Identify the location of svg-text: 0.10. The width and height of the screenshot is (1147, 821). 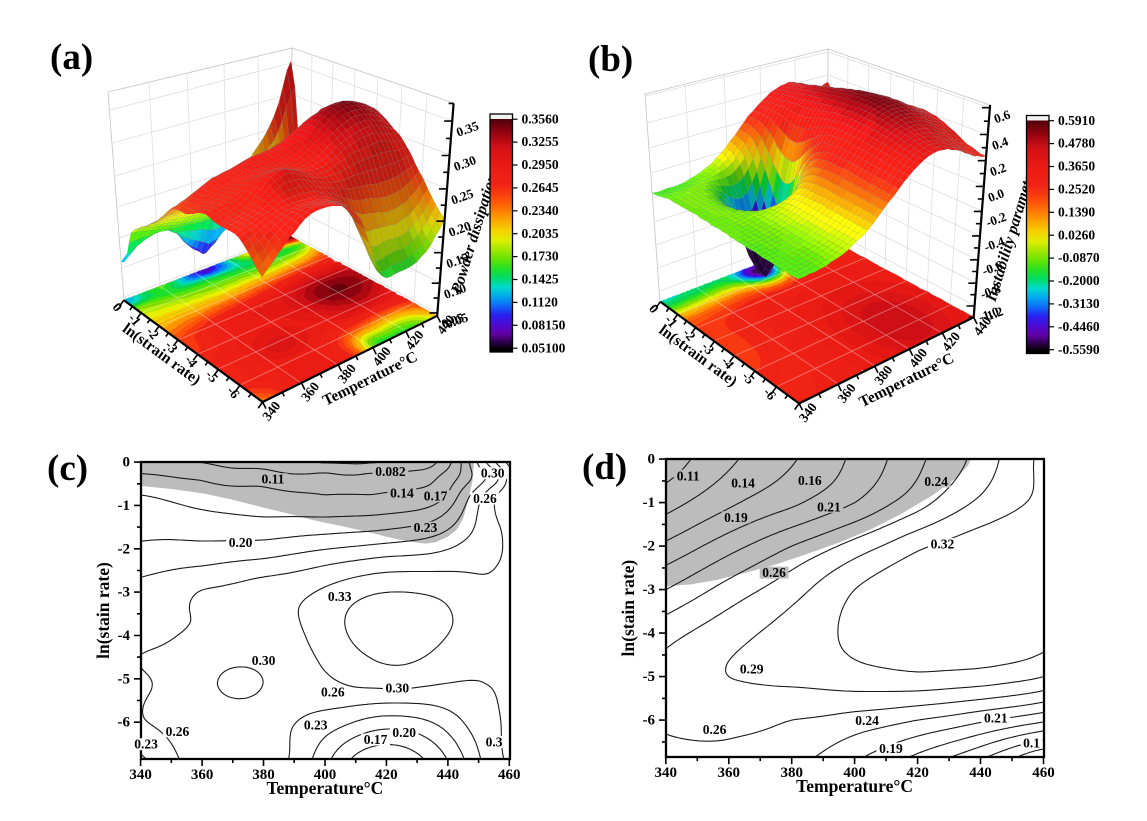
(455, 291).